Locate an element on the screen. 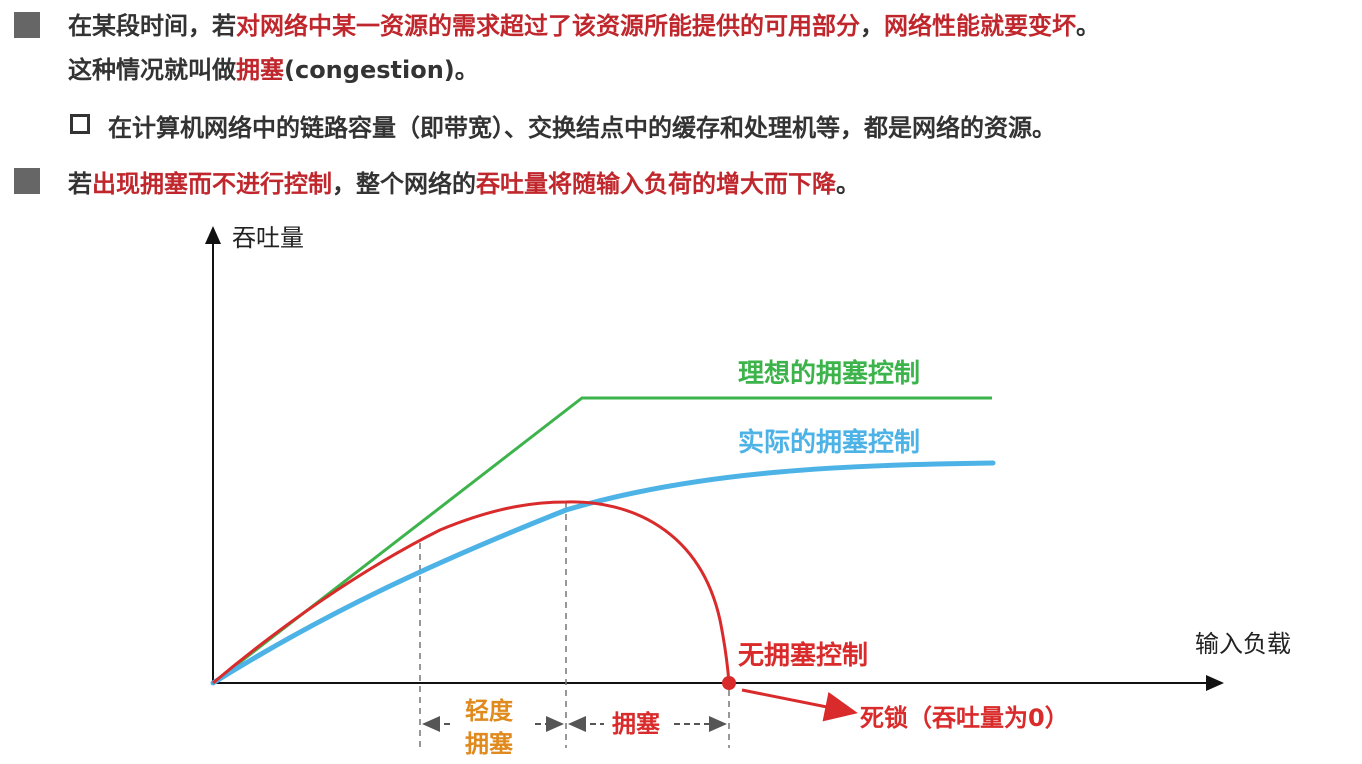  mild-congestion-label-2: 拥塞 is located at coordinates (489, 744).